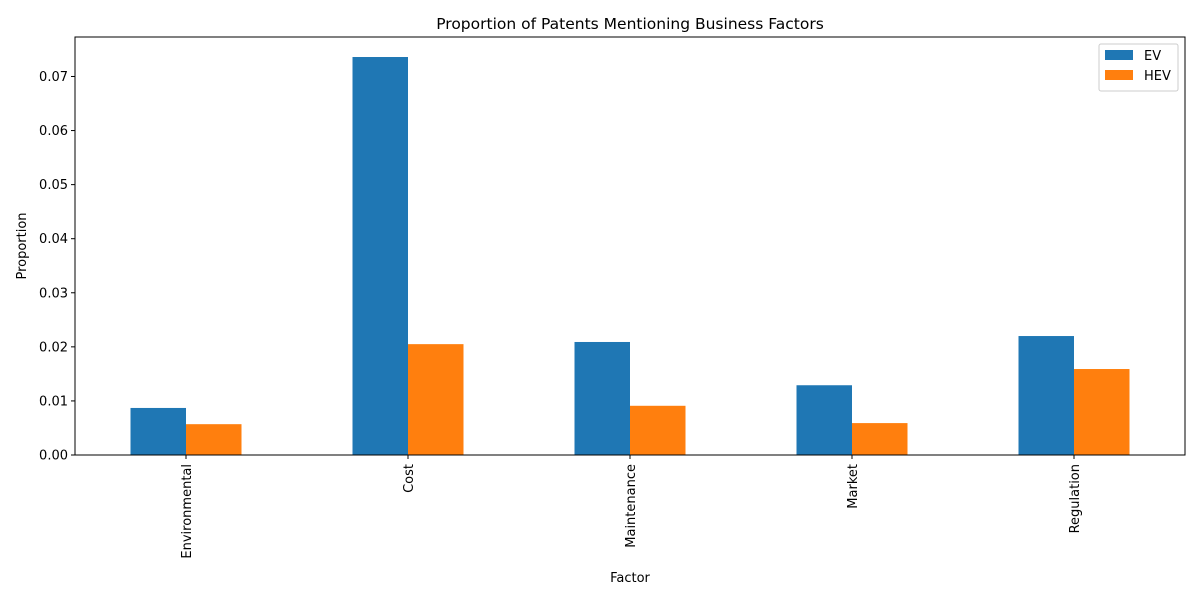 This screenshot has width=1200, height=600. Describe the element at coordinates (1102, 412) in the screenshot. I see `bar-hev-regulation` at that location.